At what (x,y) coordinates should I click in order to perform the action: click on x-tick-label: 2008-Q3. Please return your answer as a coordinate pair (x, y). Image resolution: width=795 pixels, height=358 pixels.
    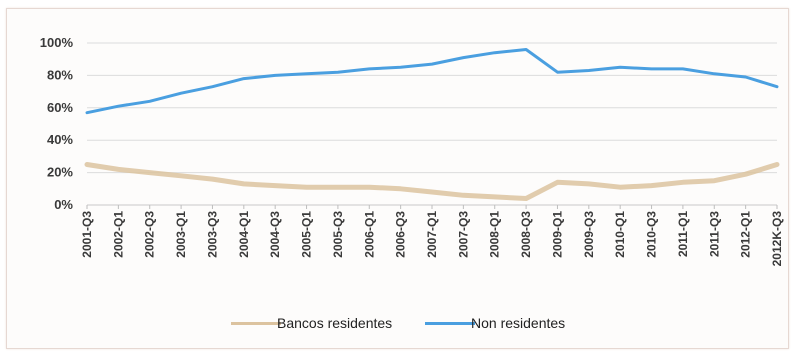
    Looking at the image, I should click on (526, 234).